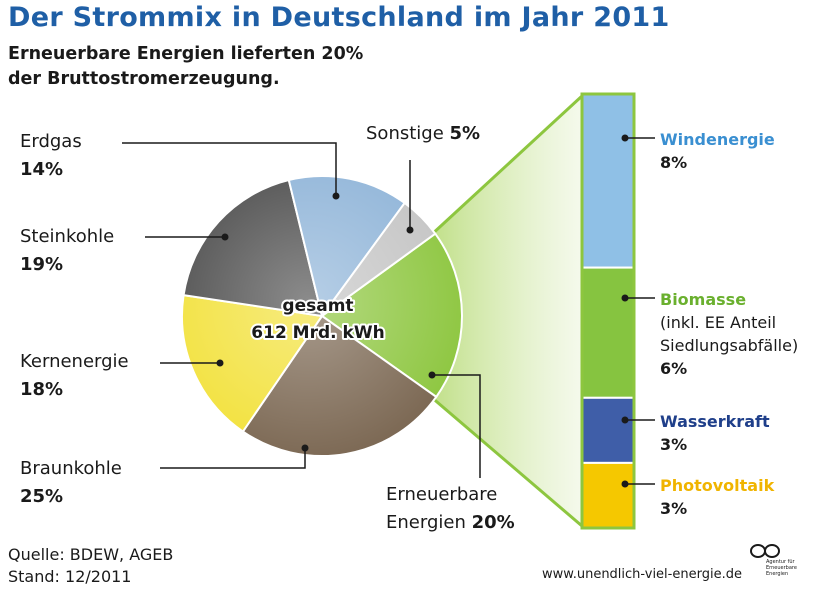 This screenshot has width=829, height=592. Describe the element at coordinates (71, 468) in the screenshot. I see `label-braunkohle-name: Braunkohle` at that location.